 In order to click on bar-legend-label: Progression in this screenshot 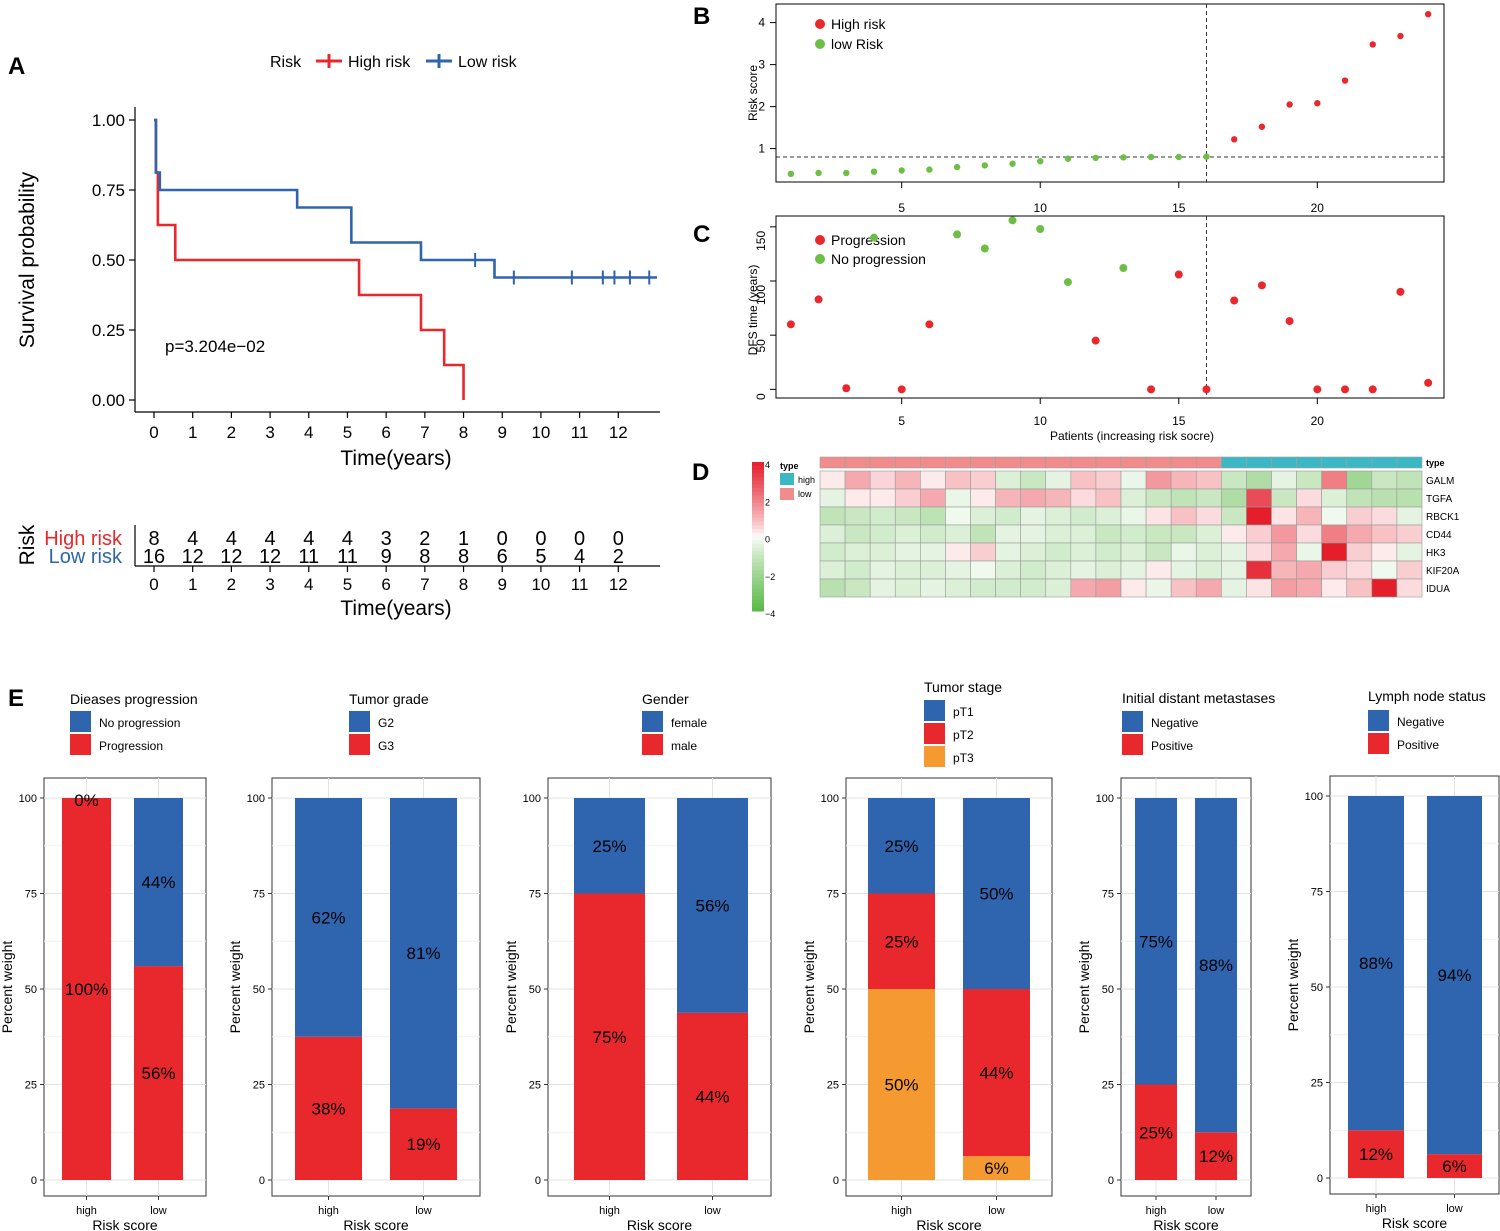, I will do `click(131, 746)`.